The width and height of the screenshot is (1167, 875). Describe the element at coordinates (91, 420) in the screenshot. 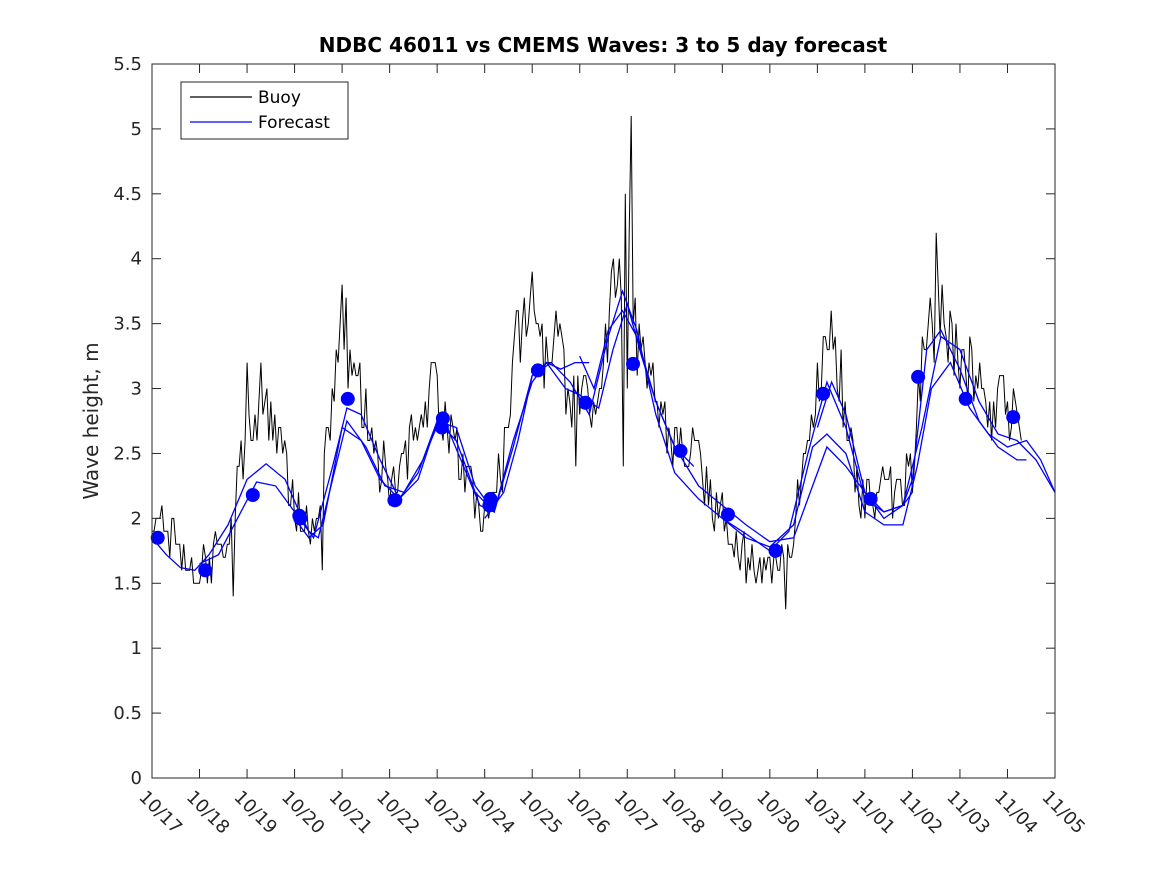

I see `y-axis-label: Wave height, m` at that location.